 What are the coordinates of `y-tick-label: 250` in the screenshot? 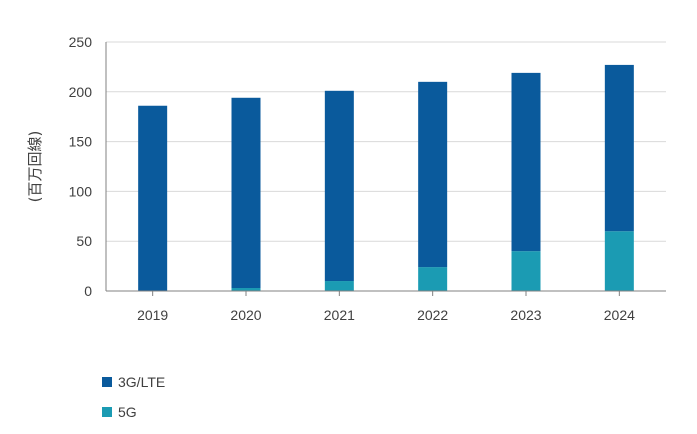 It's located at (81, 42).